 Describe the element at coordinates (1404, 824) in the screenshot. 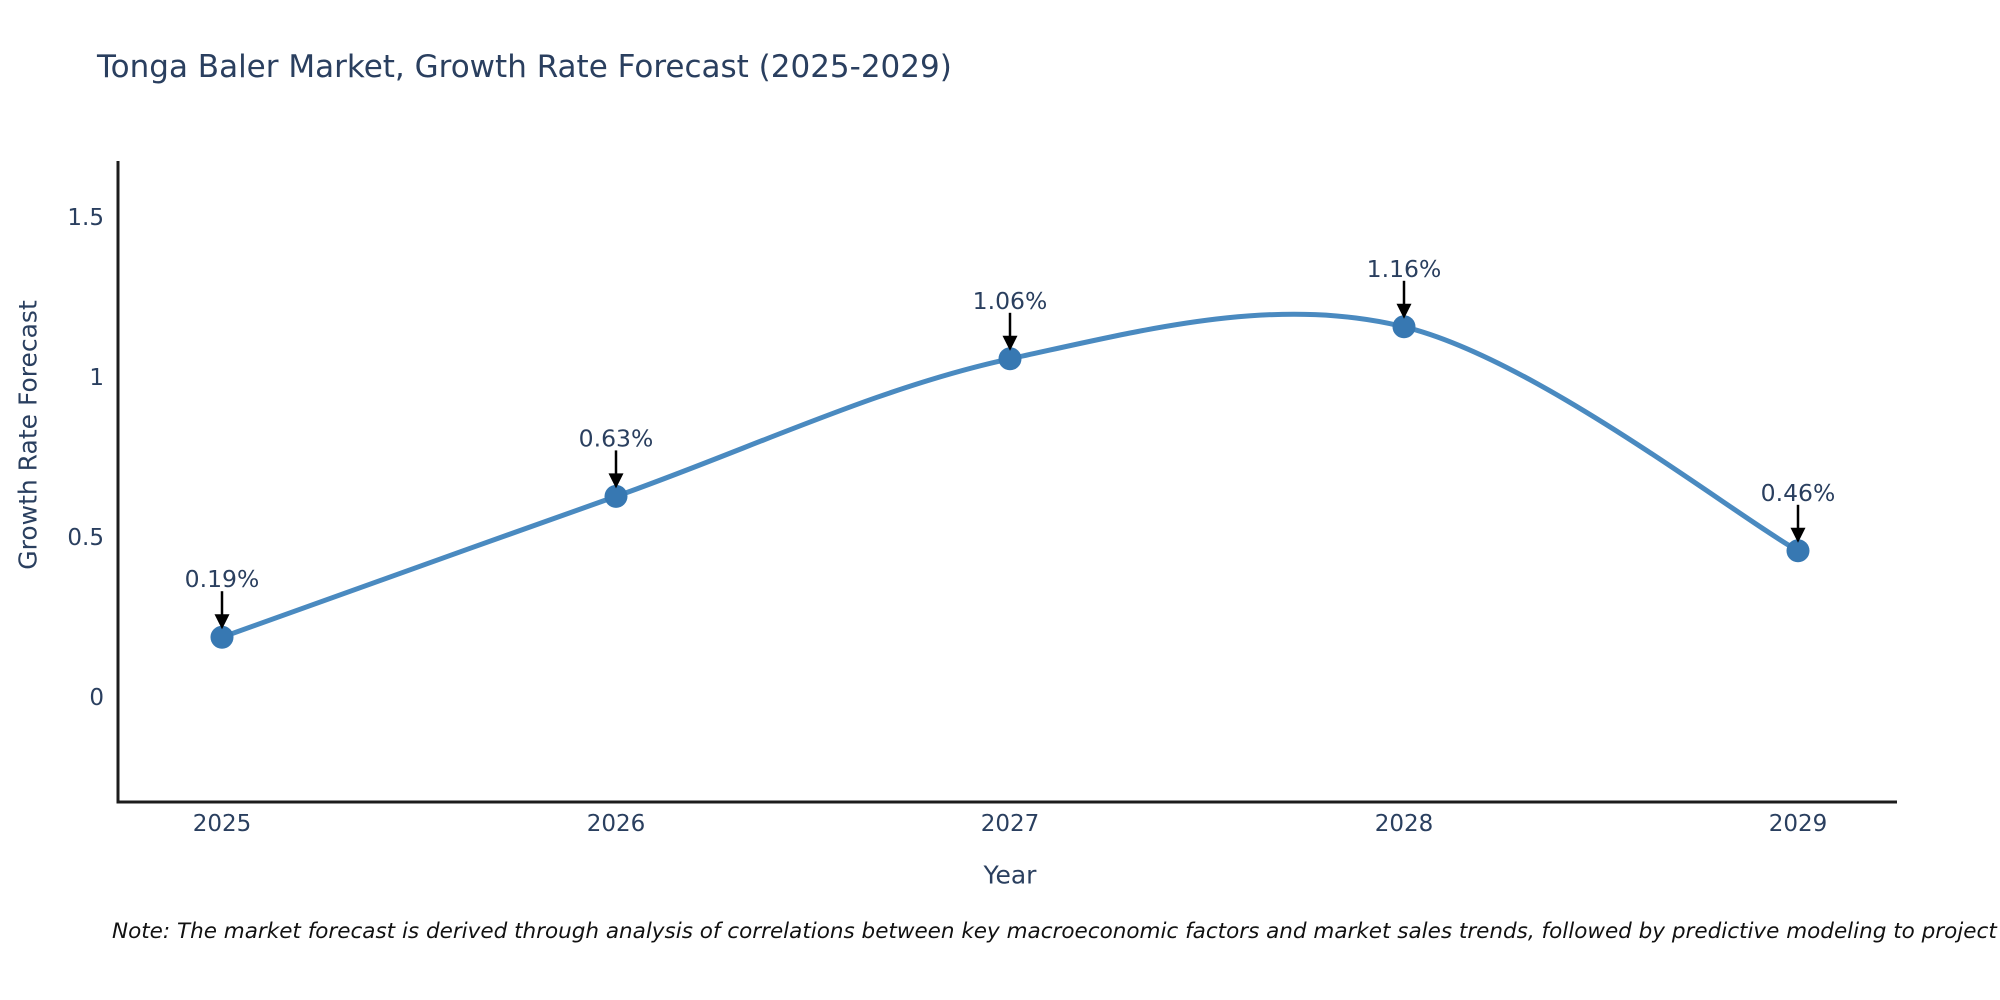

I see `x-tick-label: 2028` at that location.